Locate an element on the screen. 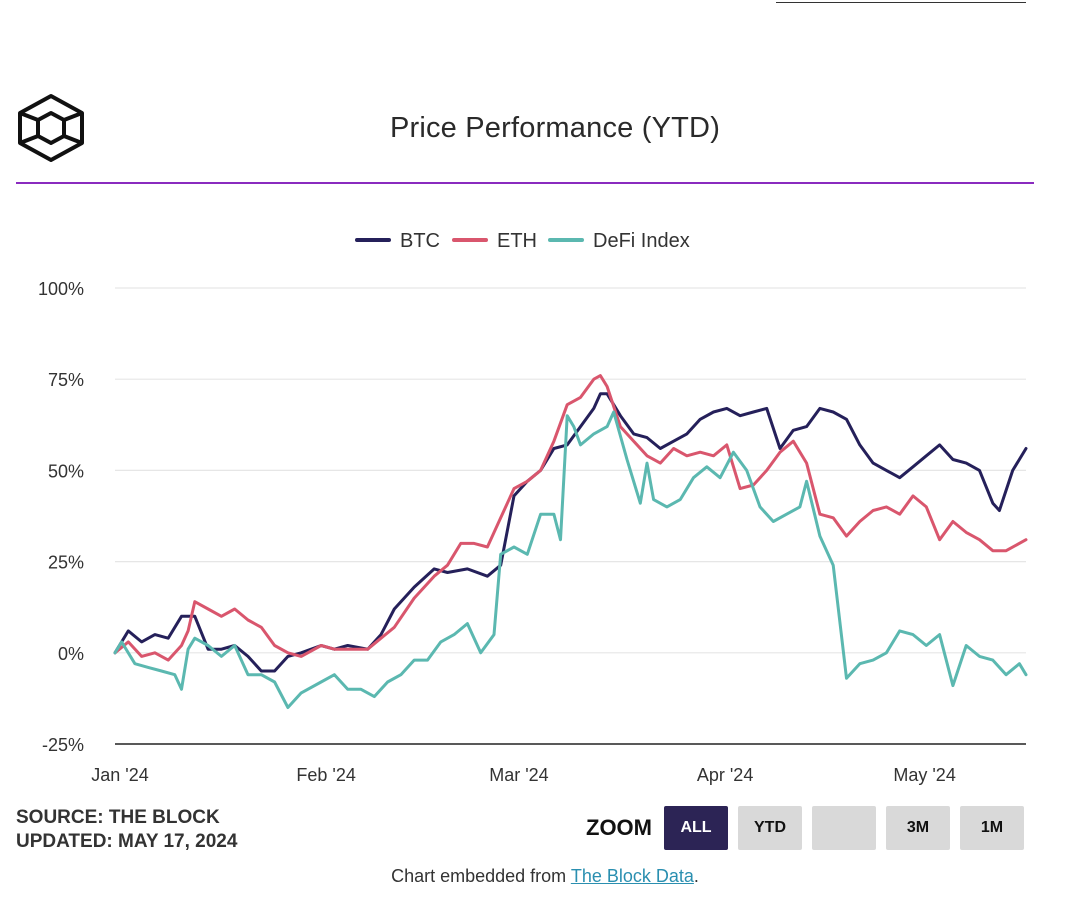 This screenshot has width=1090, height=922. header-divider is located at coordinates (525, 183).